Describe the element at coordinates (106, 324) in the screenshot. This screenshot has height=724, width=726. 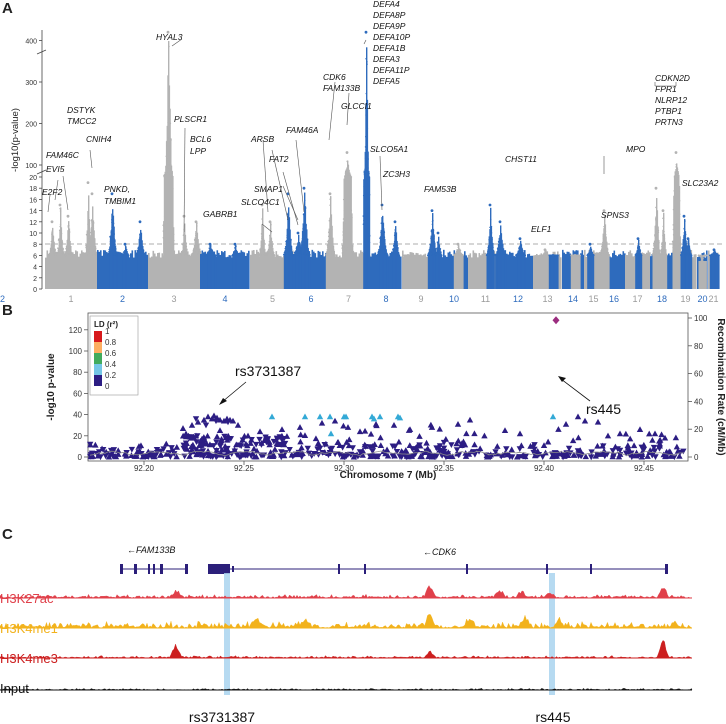
I see `ld-legend-title: LD (r²)` at that location.